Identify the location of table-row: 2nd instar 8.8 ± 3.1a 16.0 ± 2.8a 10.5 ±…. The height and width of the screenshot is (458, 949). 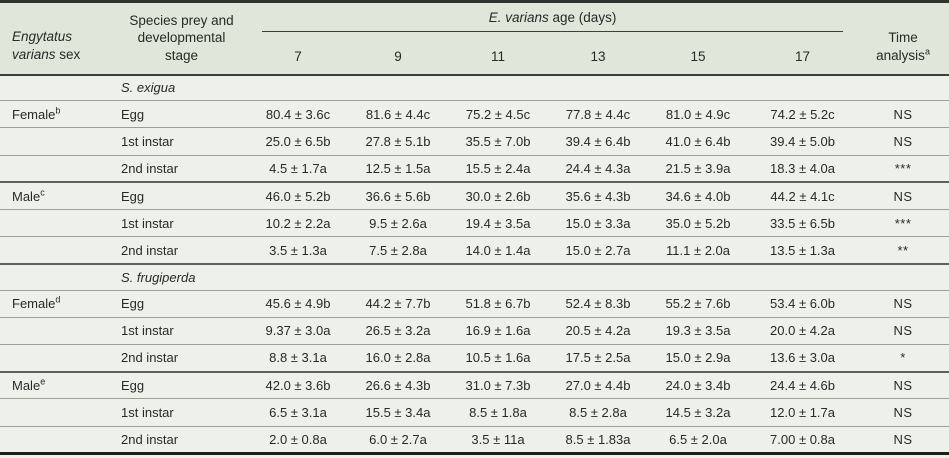
(474, 358).